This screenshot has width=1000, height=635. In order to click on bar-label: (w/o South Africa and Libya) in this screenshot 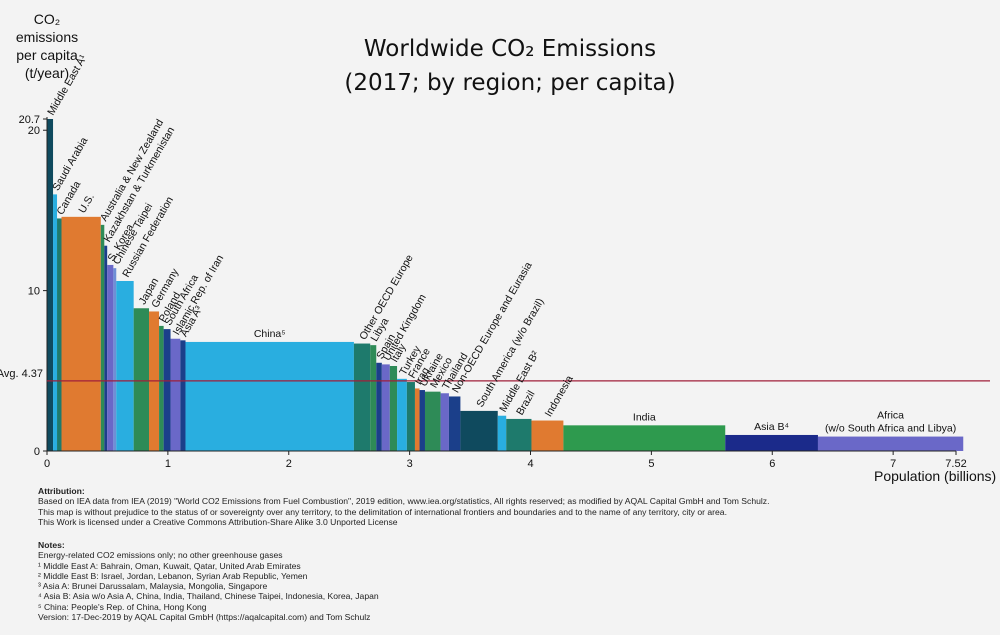, I will do `click(890, 429)`.